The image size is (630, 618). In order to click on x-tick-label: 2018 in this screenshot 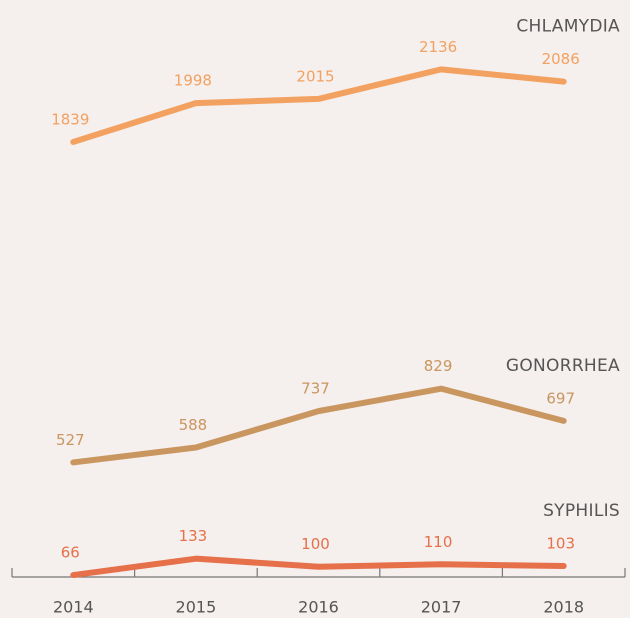, I will do `click(563, 607)`.